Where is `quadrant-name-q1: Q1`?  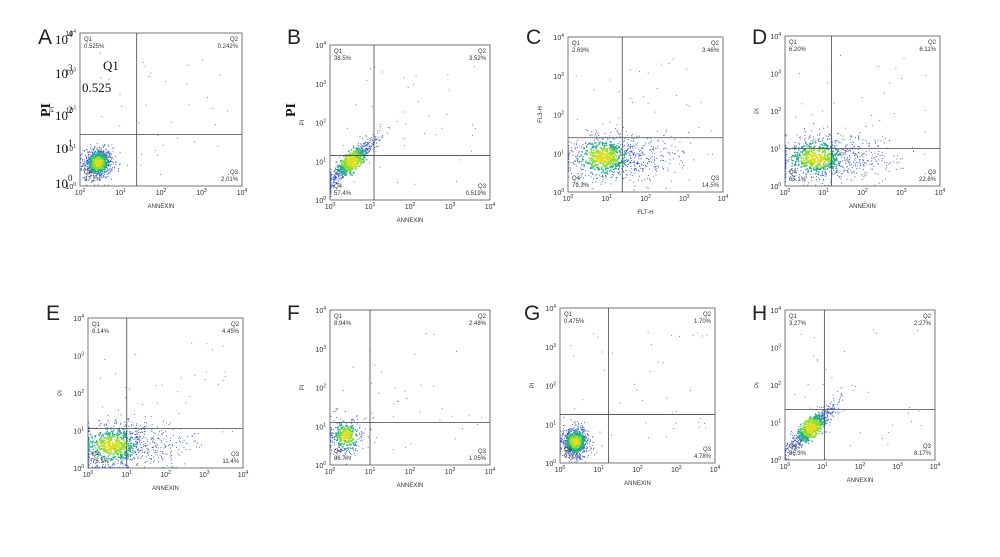 quadrant-name-q1: Q1 is located at coordinates (576, 44).